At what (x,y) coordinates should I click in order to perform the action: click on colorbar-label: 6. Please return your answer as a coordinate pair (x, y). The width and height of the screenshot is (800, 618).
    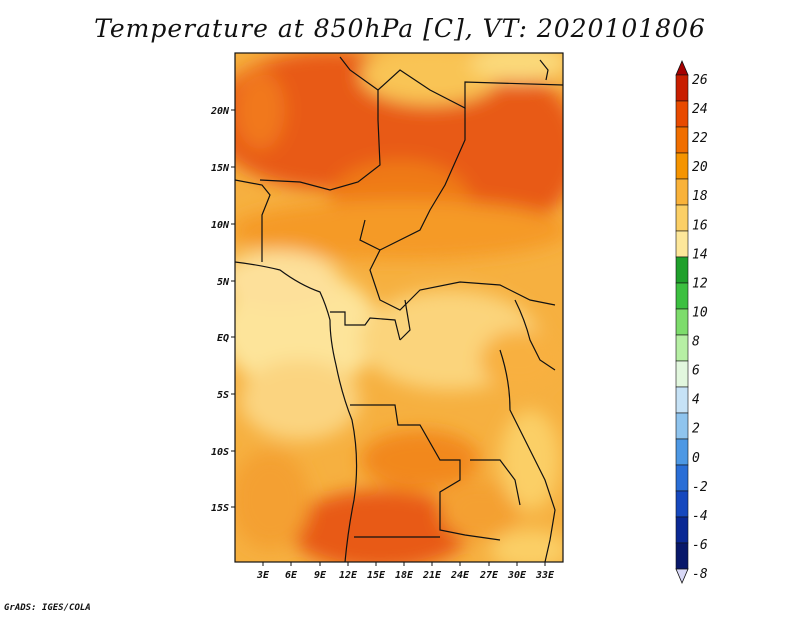
    Looking at the image, I should click on (696, 371).